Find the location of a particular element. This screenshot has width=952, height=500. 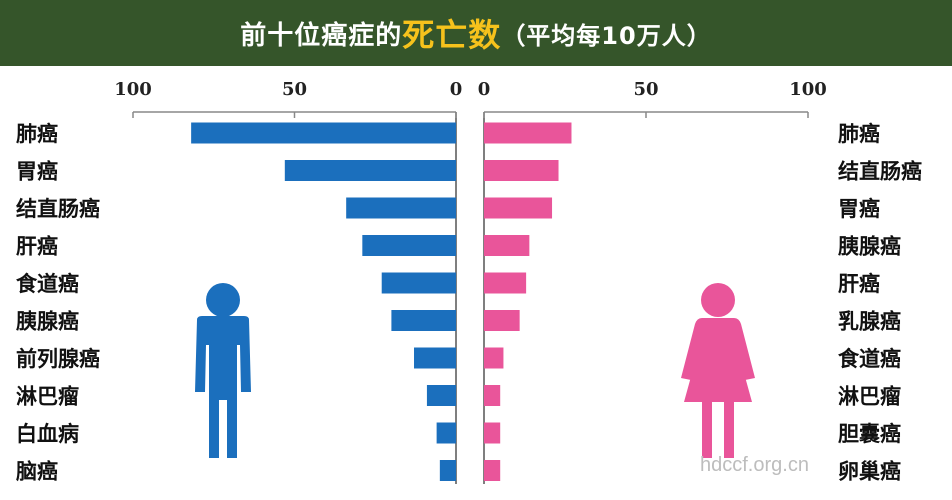

male-category-label: 白血病 is located at coordinates (47, 434).